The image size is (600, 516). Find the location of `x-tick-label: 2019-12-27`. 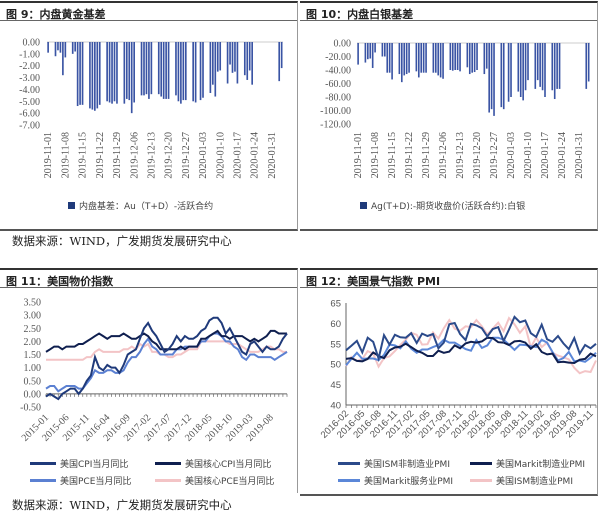

x-tick-label: 2019-12-27 is located at coordinates (494, 155).